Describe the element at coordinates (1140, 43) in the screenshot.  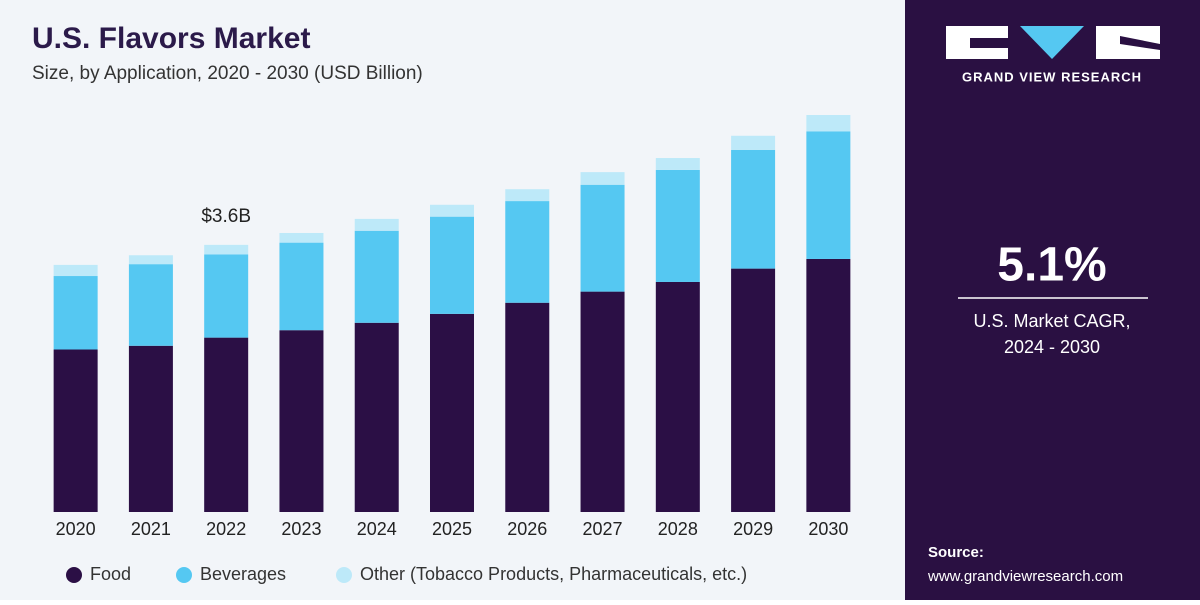
I see `logo-r-cut` at that location.